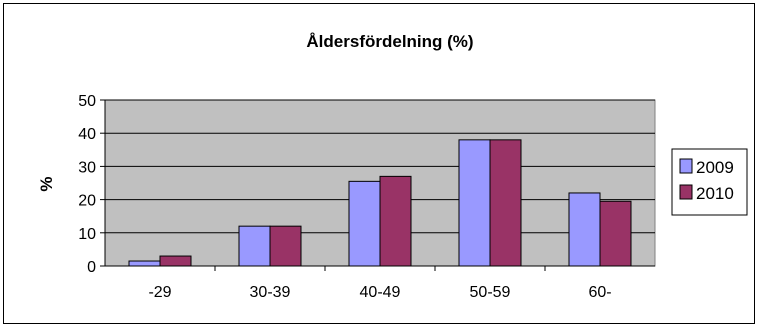  Describe the element at coordinates (380, 292) in the screenshot. I see `x-tick-label: 40-49` at that location.